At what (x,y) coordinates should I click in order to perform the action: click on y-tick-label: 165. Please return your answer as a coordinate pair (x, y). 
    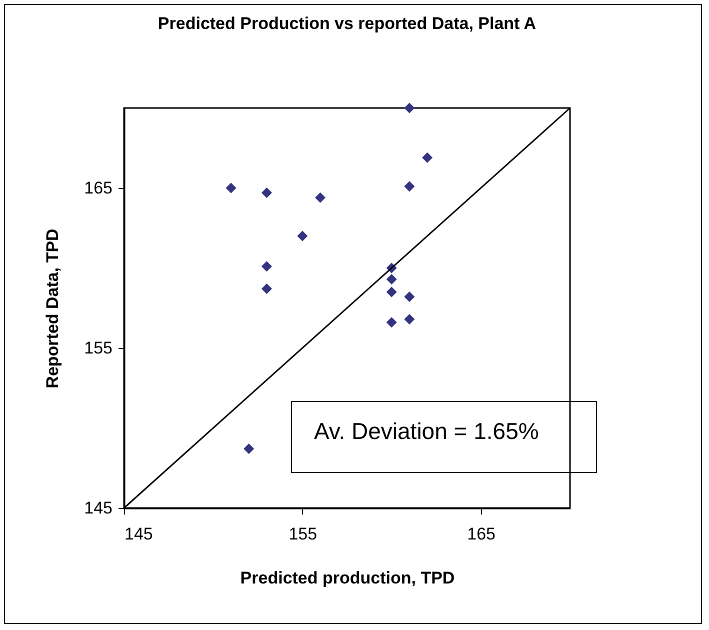
    Looking at the image, I should click on (98, 188).